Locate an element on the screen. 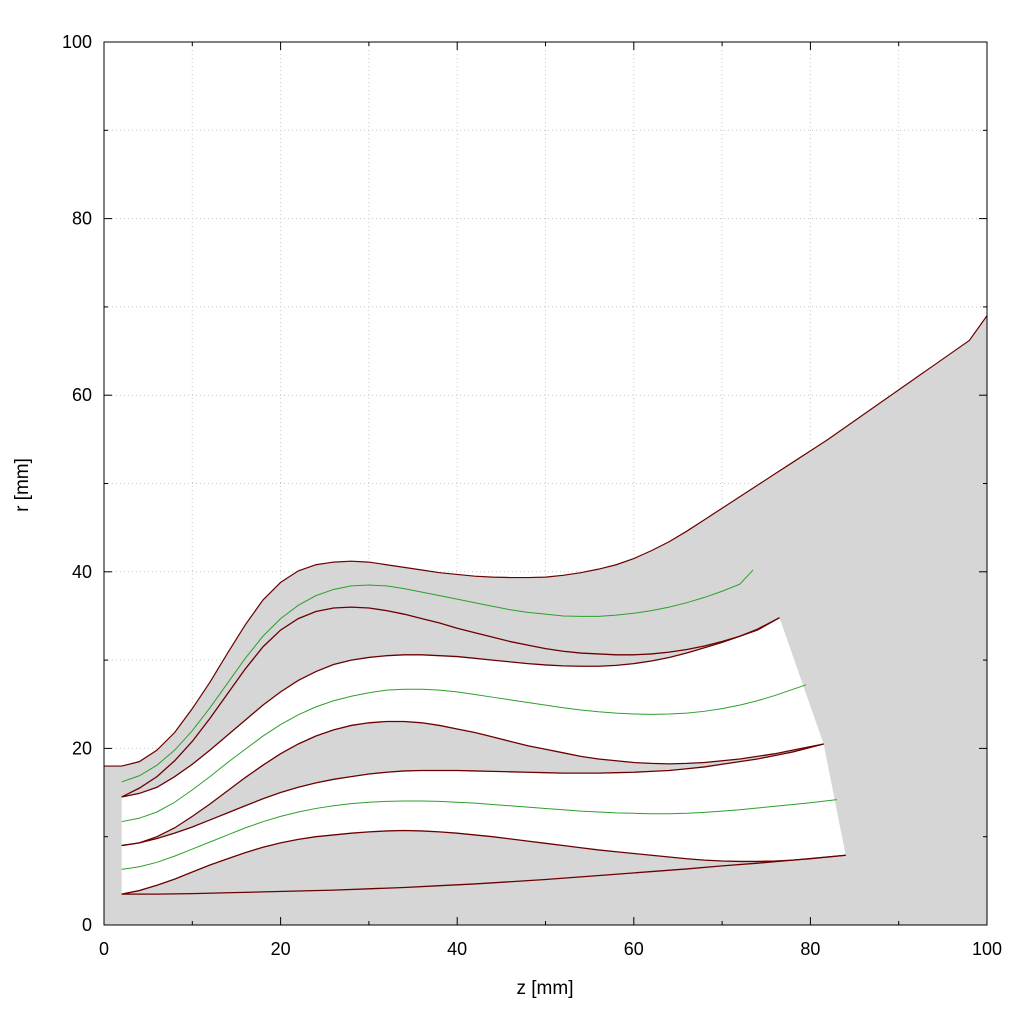 This screenshot has width=1024, height=1024. y-tick-label: 0 is located at coordinates (87, 925).